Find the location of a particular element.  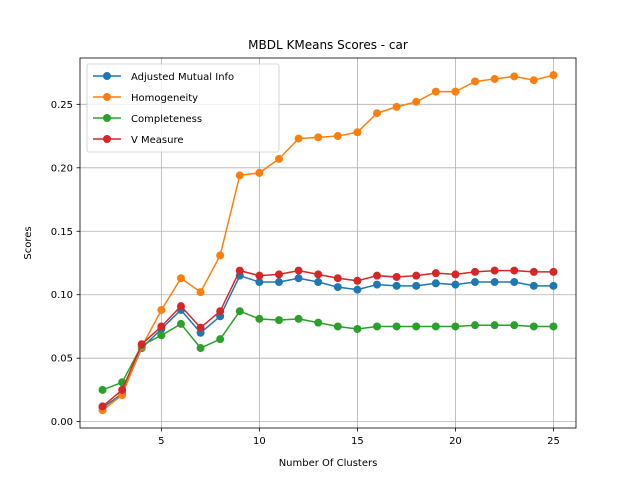

y-tick-label: 0.25 is located at coordinates (62, 105).